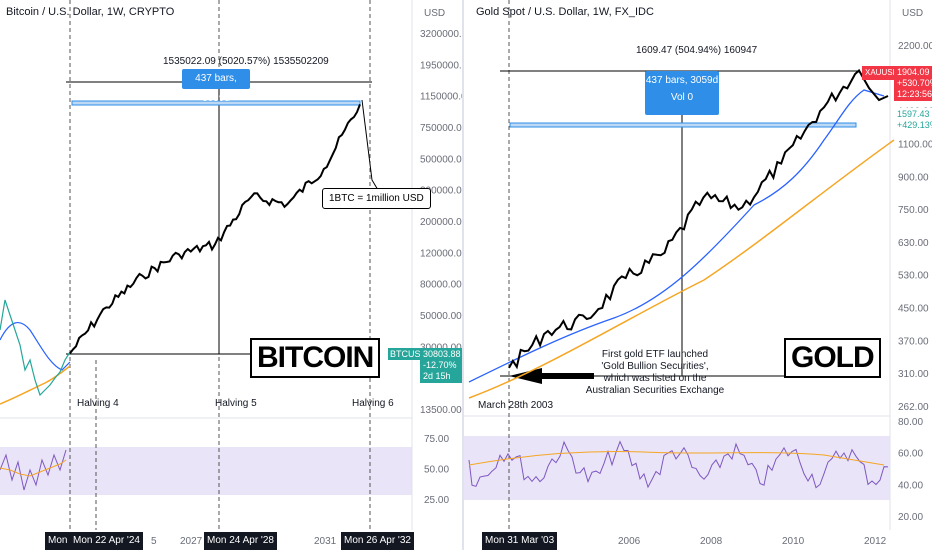 Image resolution: width=932 pixels, height=550 pixels. I want to click on axis-tick-label: 1950000.00, so click(441, 65).